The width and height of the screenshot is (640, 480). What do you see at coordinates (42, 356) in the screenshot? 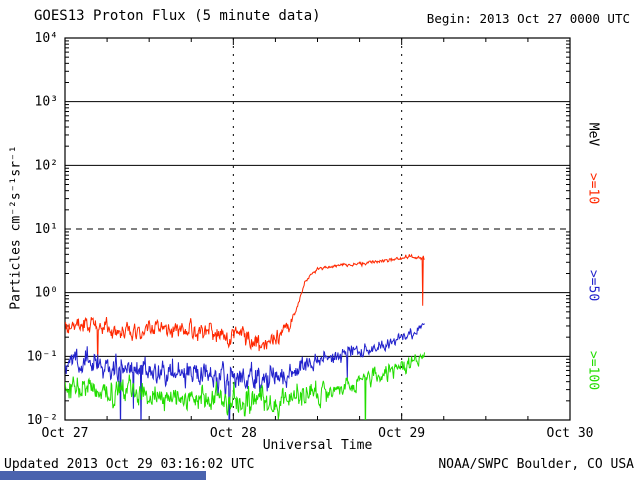
I see `svg-text: 10⁻¹` at bounding box center [42, 356].